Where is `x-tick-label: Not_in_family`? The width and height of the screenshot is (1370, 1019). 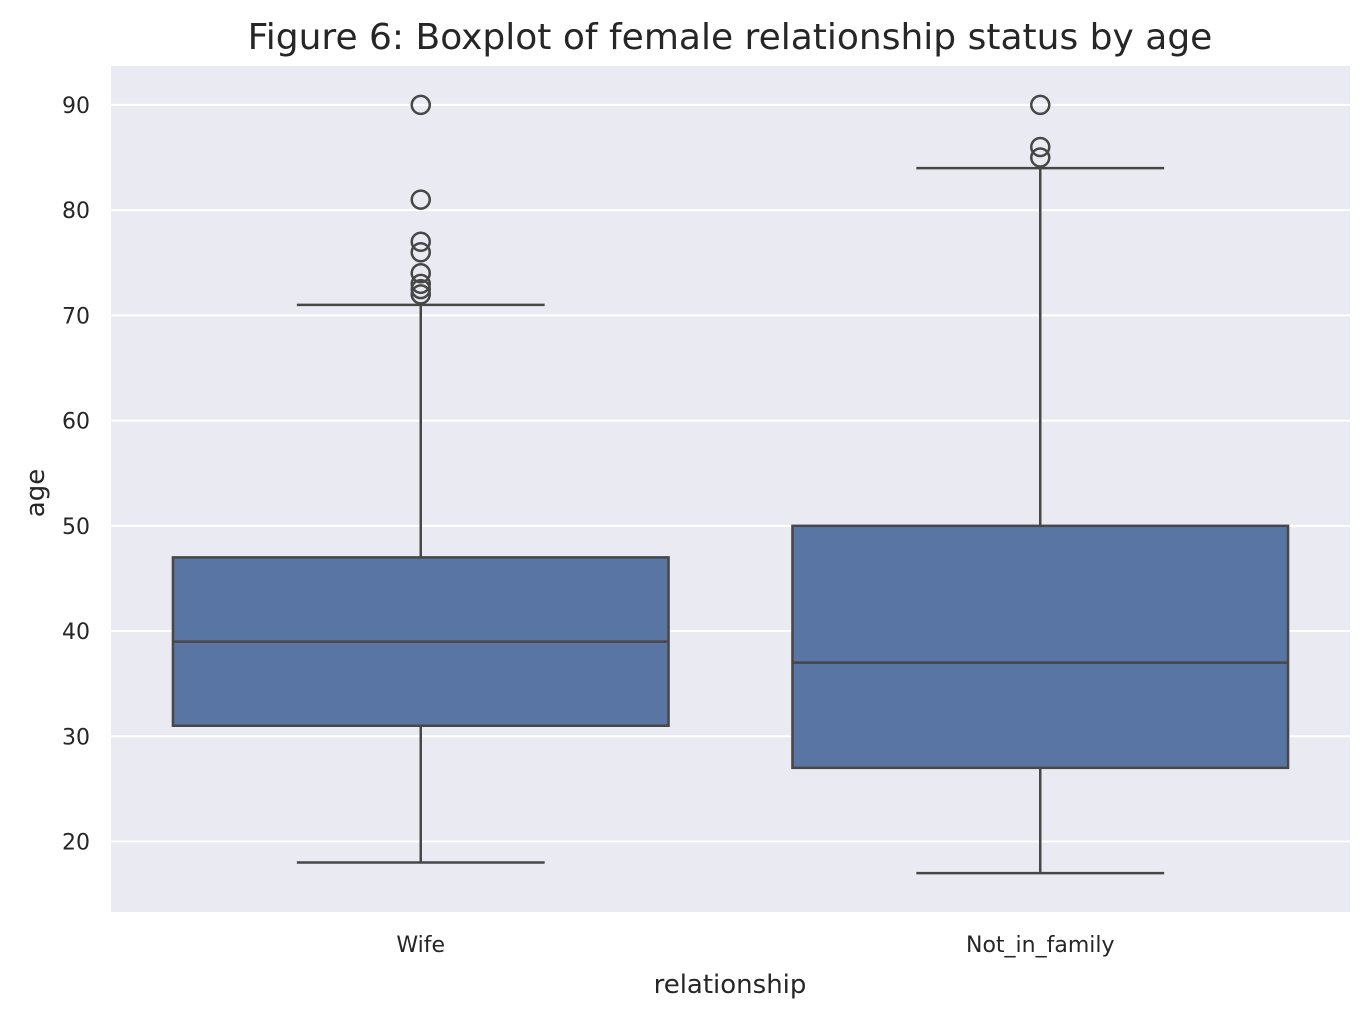 x-tick-label: Not_in_family is located at coordinates (1040, 945).